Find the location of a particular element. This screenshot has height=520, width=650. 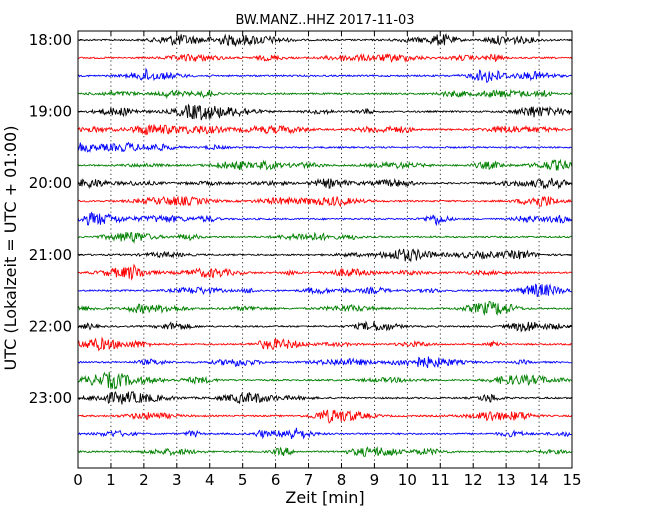

x-tick-label: 5 is located at coordinates (243, 480).